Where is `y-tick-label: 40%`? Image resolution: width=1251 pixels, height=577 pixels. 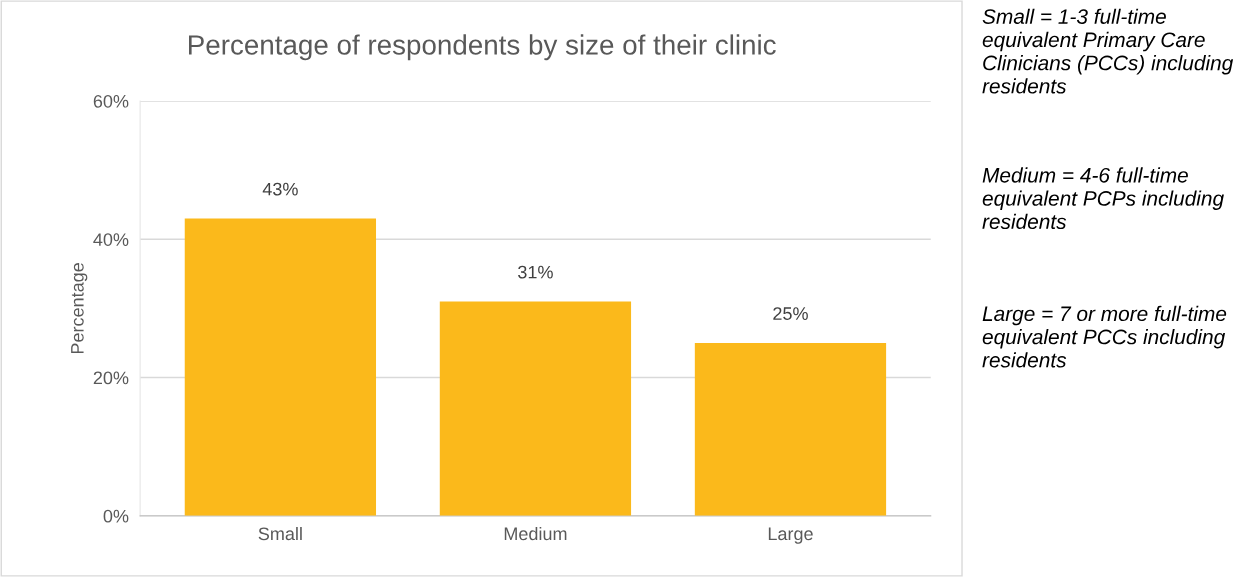
y-tick-label: 40% is located at coordinates (111, 239).